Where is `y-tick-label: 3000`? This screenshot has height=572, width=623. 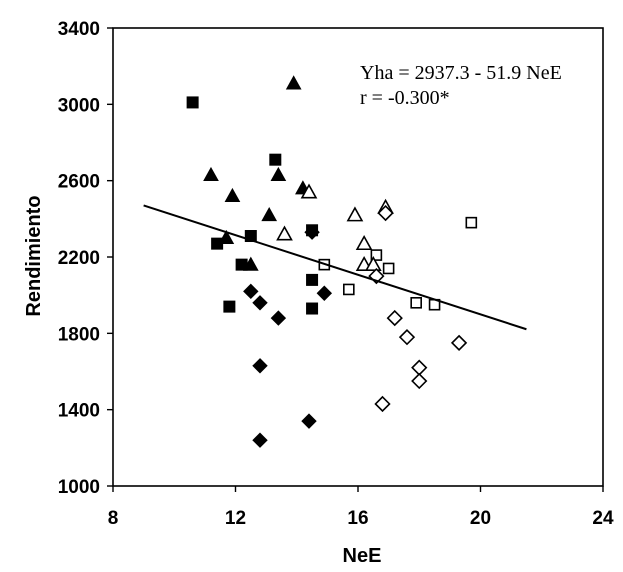
y-tick-label: 3000 is located at coordinates (79, 105).